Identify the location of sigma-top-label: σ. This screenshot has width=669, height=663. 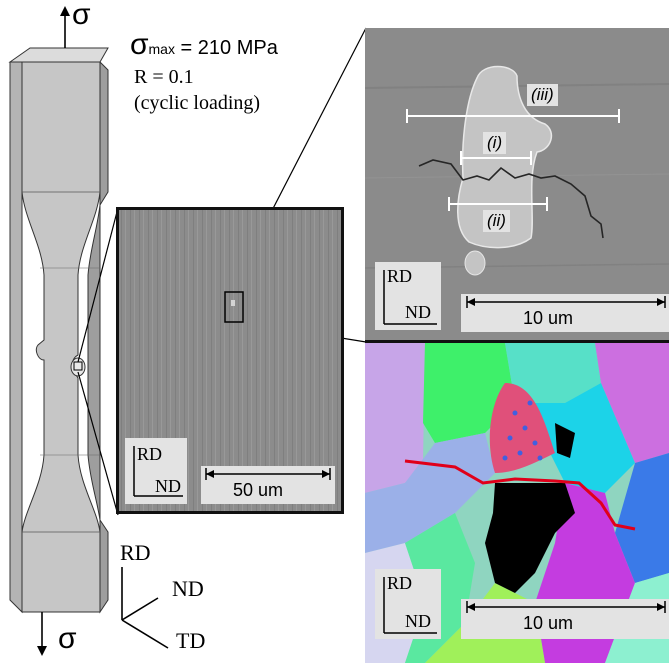
(81, 15).